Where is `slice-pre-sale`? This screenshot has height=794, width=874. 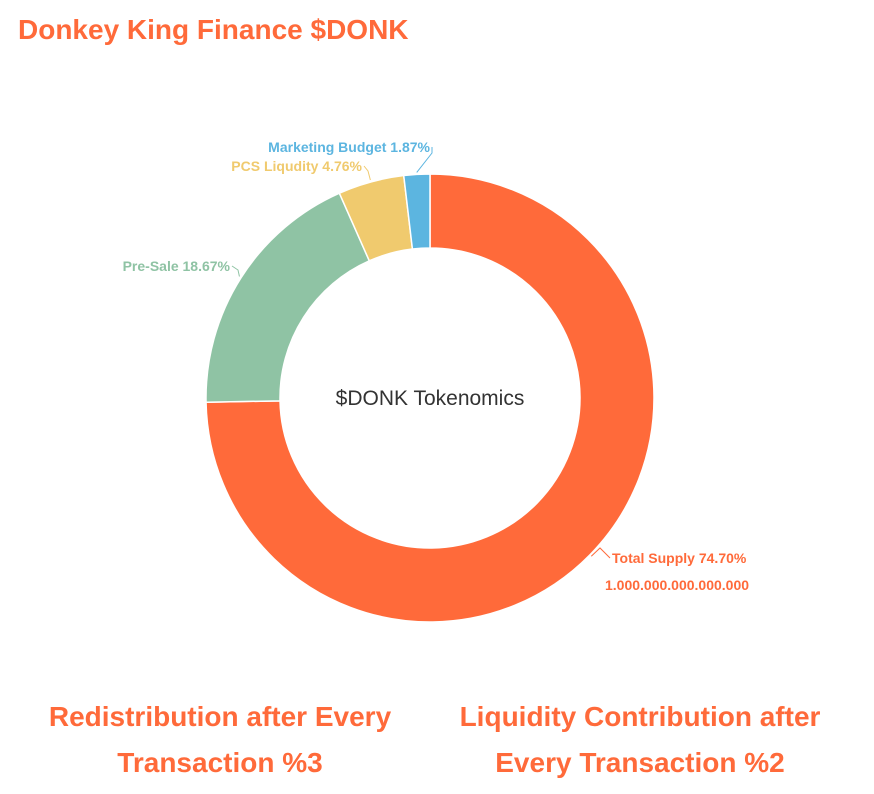 slice-pre-sale is located at coordinates (288, 297).